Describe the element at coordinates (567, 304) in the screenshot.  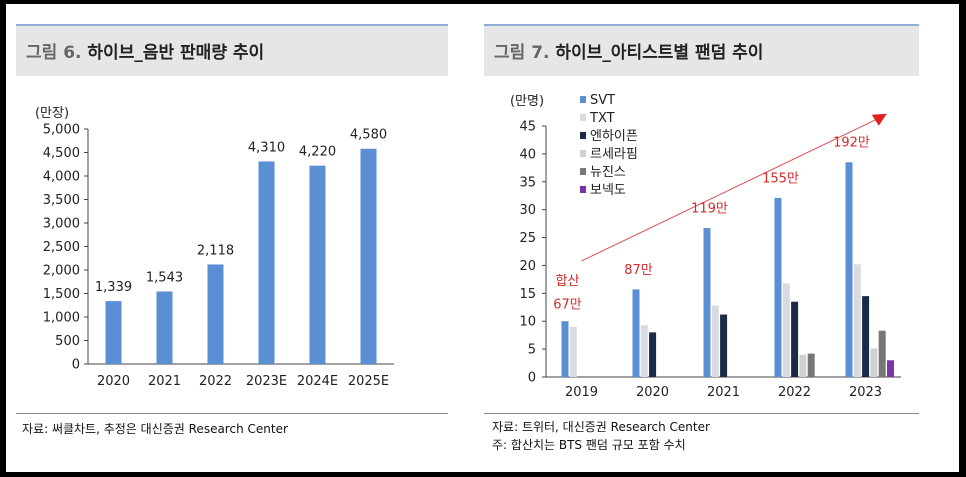
I see `total-annotation: 67만` at that location.